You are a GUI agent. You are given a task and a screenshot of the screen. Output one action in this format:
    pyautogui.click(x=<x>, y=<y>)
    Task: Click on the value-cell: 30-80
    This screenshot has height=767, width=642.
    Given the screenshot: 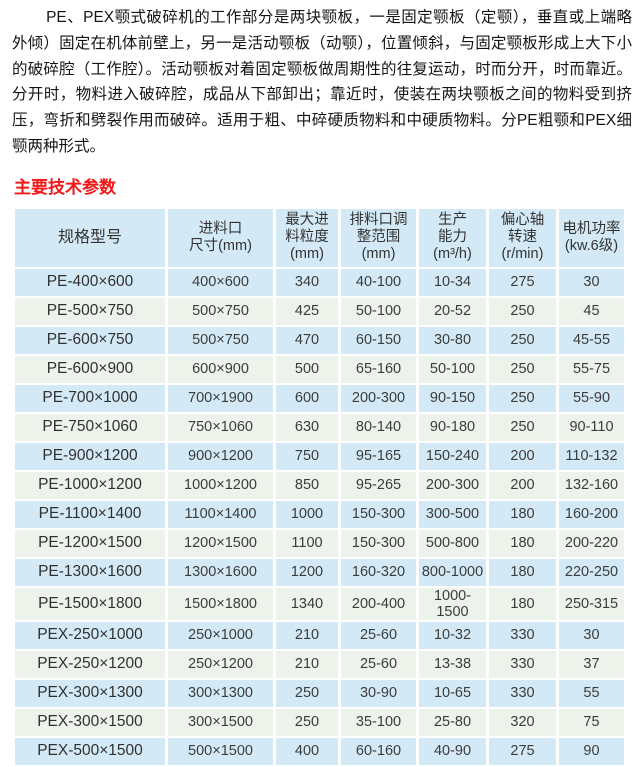 What is the action you would take?
    pyautogui.click(x=452, y=340)
    